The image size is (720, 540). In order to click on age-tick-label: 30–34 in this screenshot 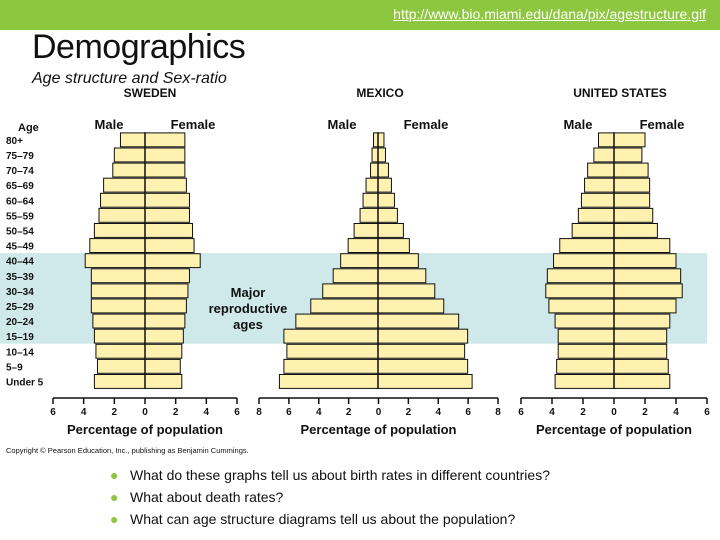, I will do `click(20, 292)`.